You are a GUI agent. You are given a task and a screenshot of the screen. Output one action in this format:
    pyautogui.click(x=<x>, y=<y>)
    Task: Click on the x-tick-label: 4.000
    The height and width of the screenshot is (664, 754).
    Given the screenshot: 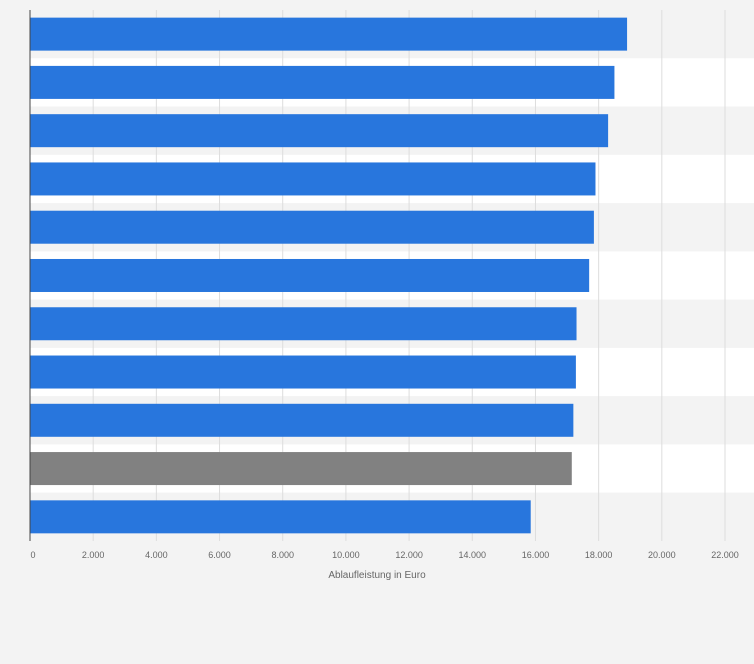 What is the action you would take?
    pyautogui.click(x=156, y=555)
    